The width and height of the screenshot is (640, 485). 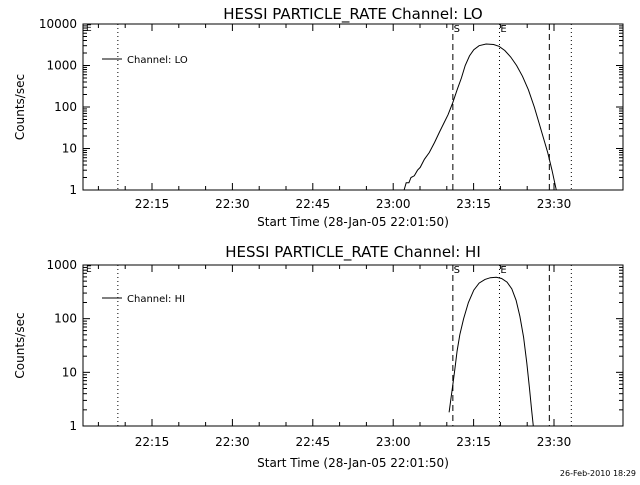 I want to click on legend-label: Channel: HI, so click(x=156, y=299).